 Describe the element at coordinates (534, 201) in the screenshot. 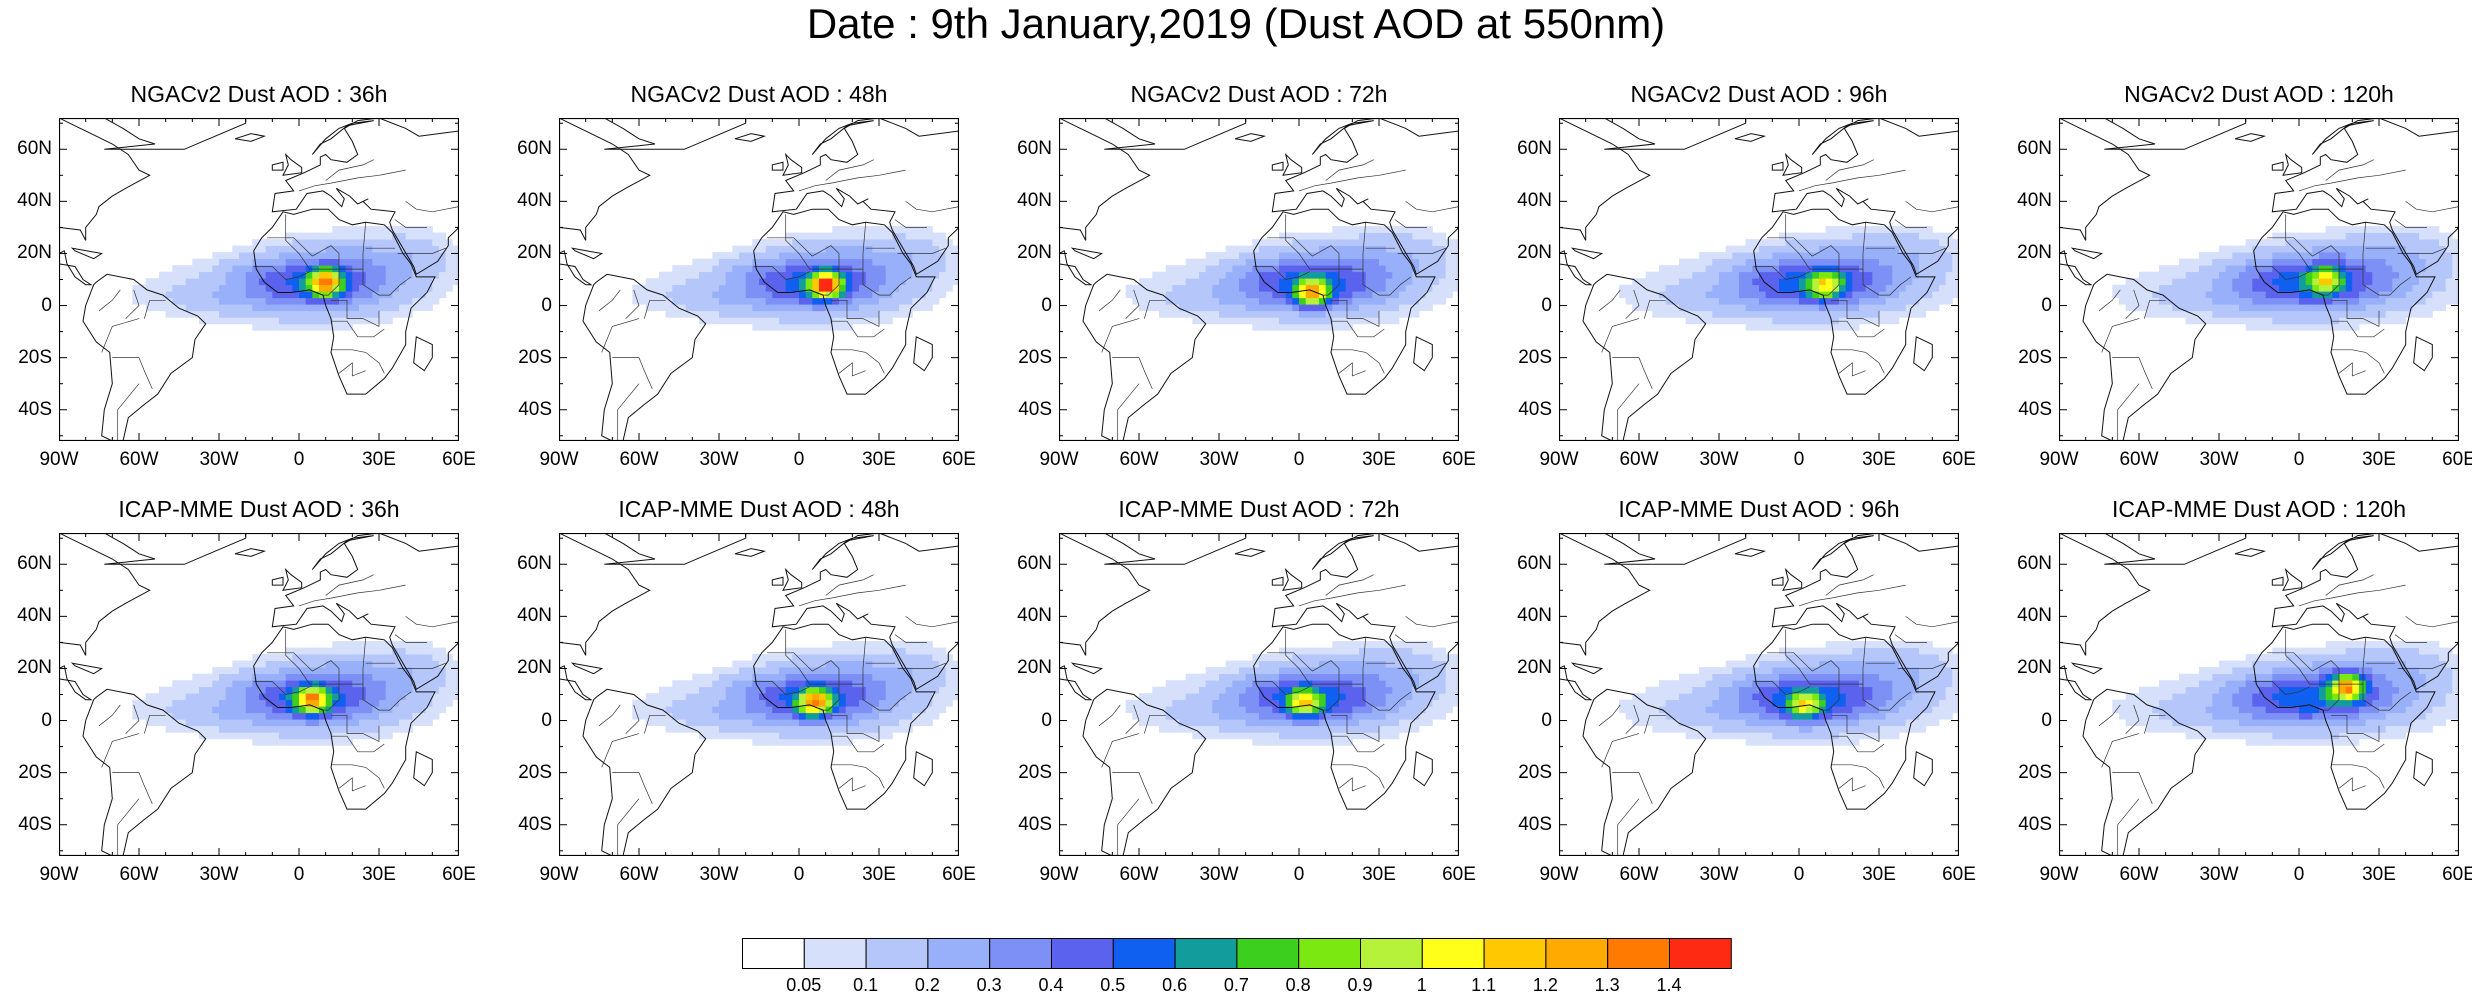

I see `lat-label: 40N` at that location.